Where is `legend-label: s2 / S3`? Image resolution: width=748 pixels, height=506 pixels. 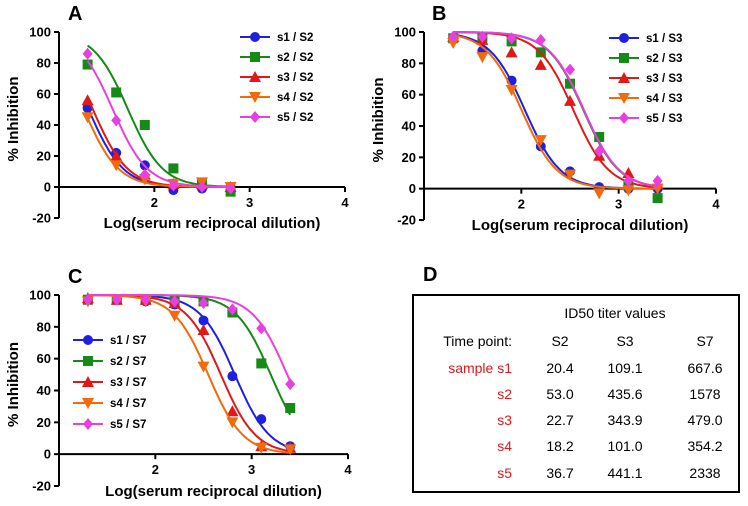 legend-label: s2 / S3 is located at coordinates (664, 59).